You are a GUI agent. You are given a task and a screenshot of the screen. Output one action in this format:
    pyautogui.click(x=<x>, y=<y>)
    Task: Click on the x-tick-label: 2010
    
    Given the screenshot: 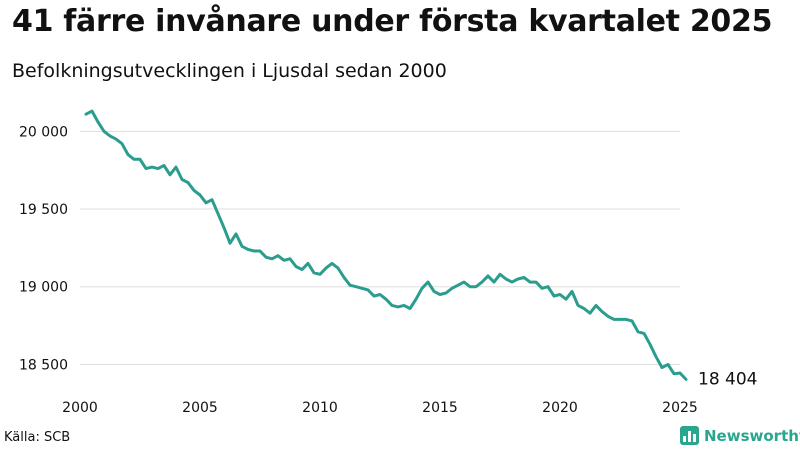 What is the action you would take?
    pyautogui.click(x=320, y=408)
    